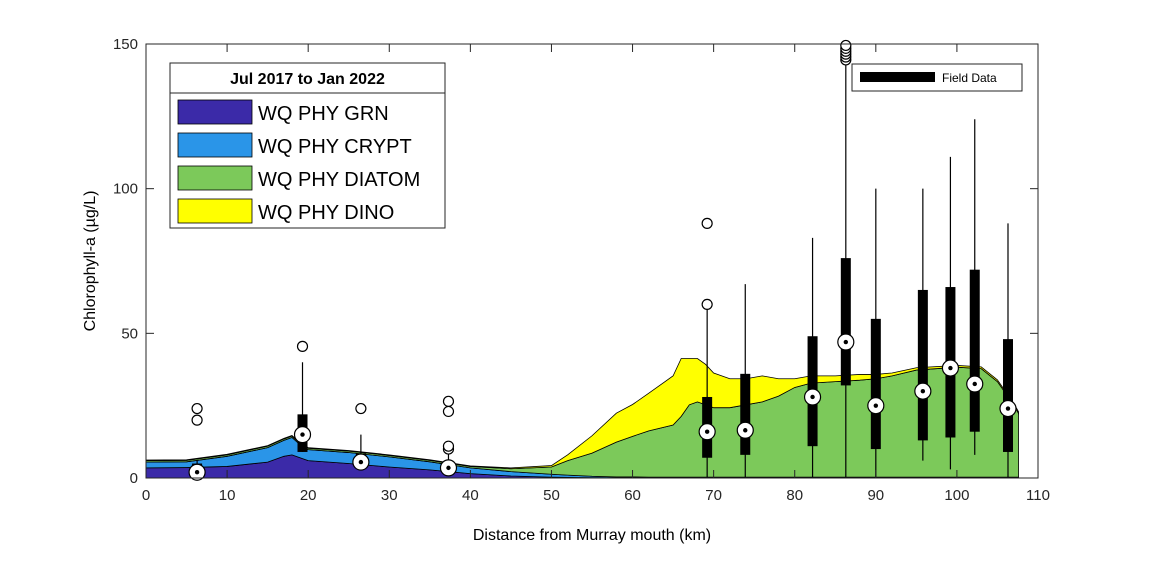 Image resolution: width=1149 pixels, height=574 pixels. What do you see at coordinates (956, 495) in the screenshot?
I see `x-tick-label: 100` at bounding box center [956, 495].